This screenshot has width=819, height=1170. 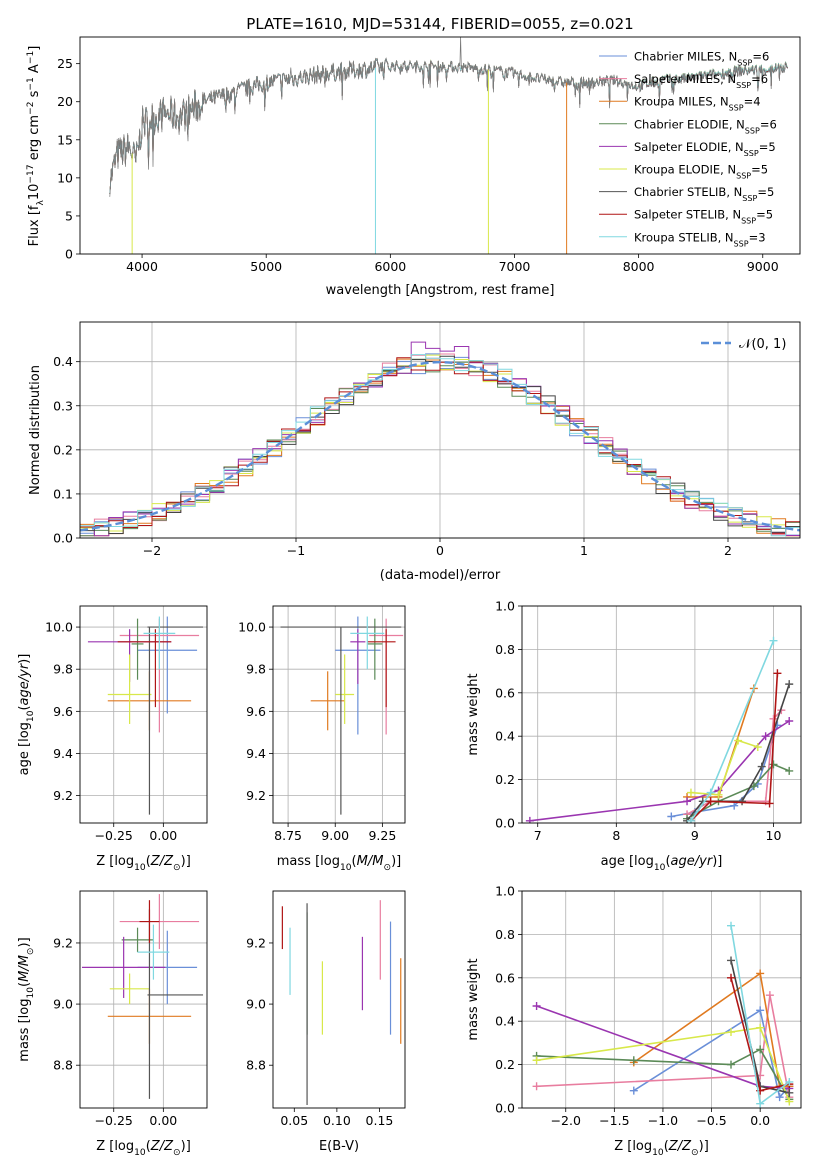 I want to click on y-tick-label: 15, so click(x=65, y=139).